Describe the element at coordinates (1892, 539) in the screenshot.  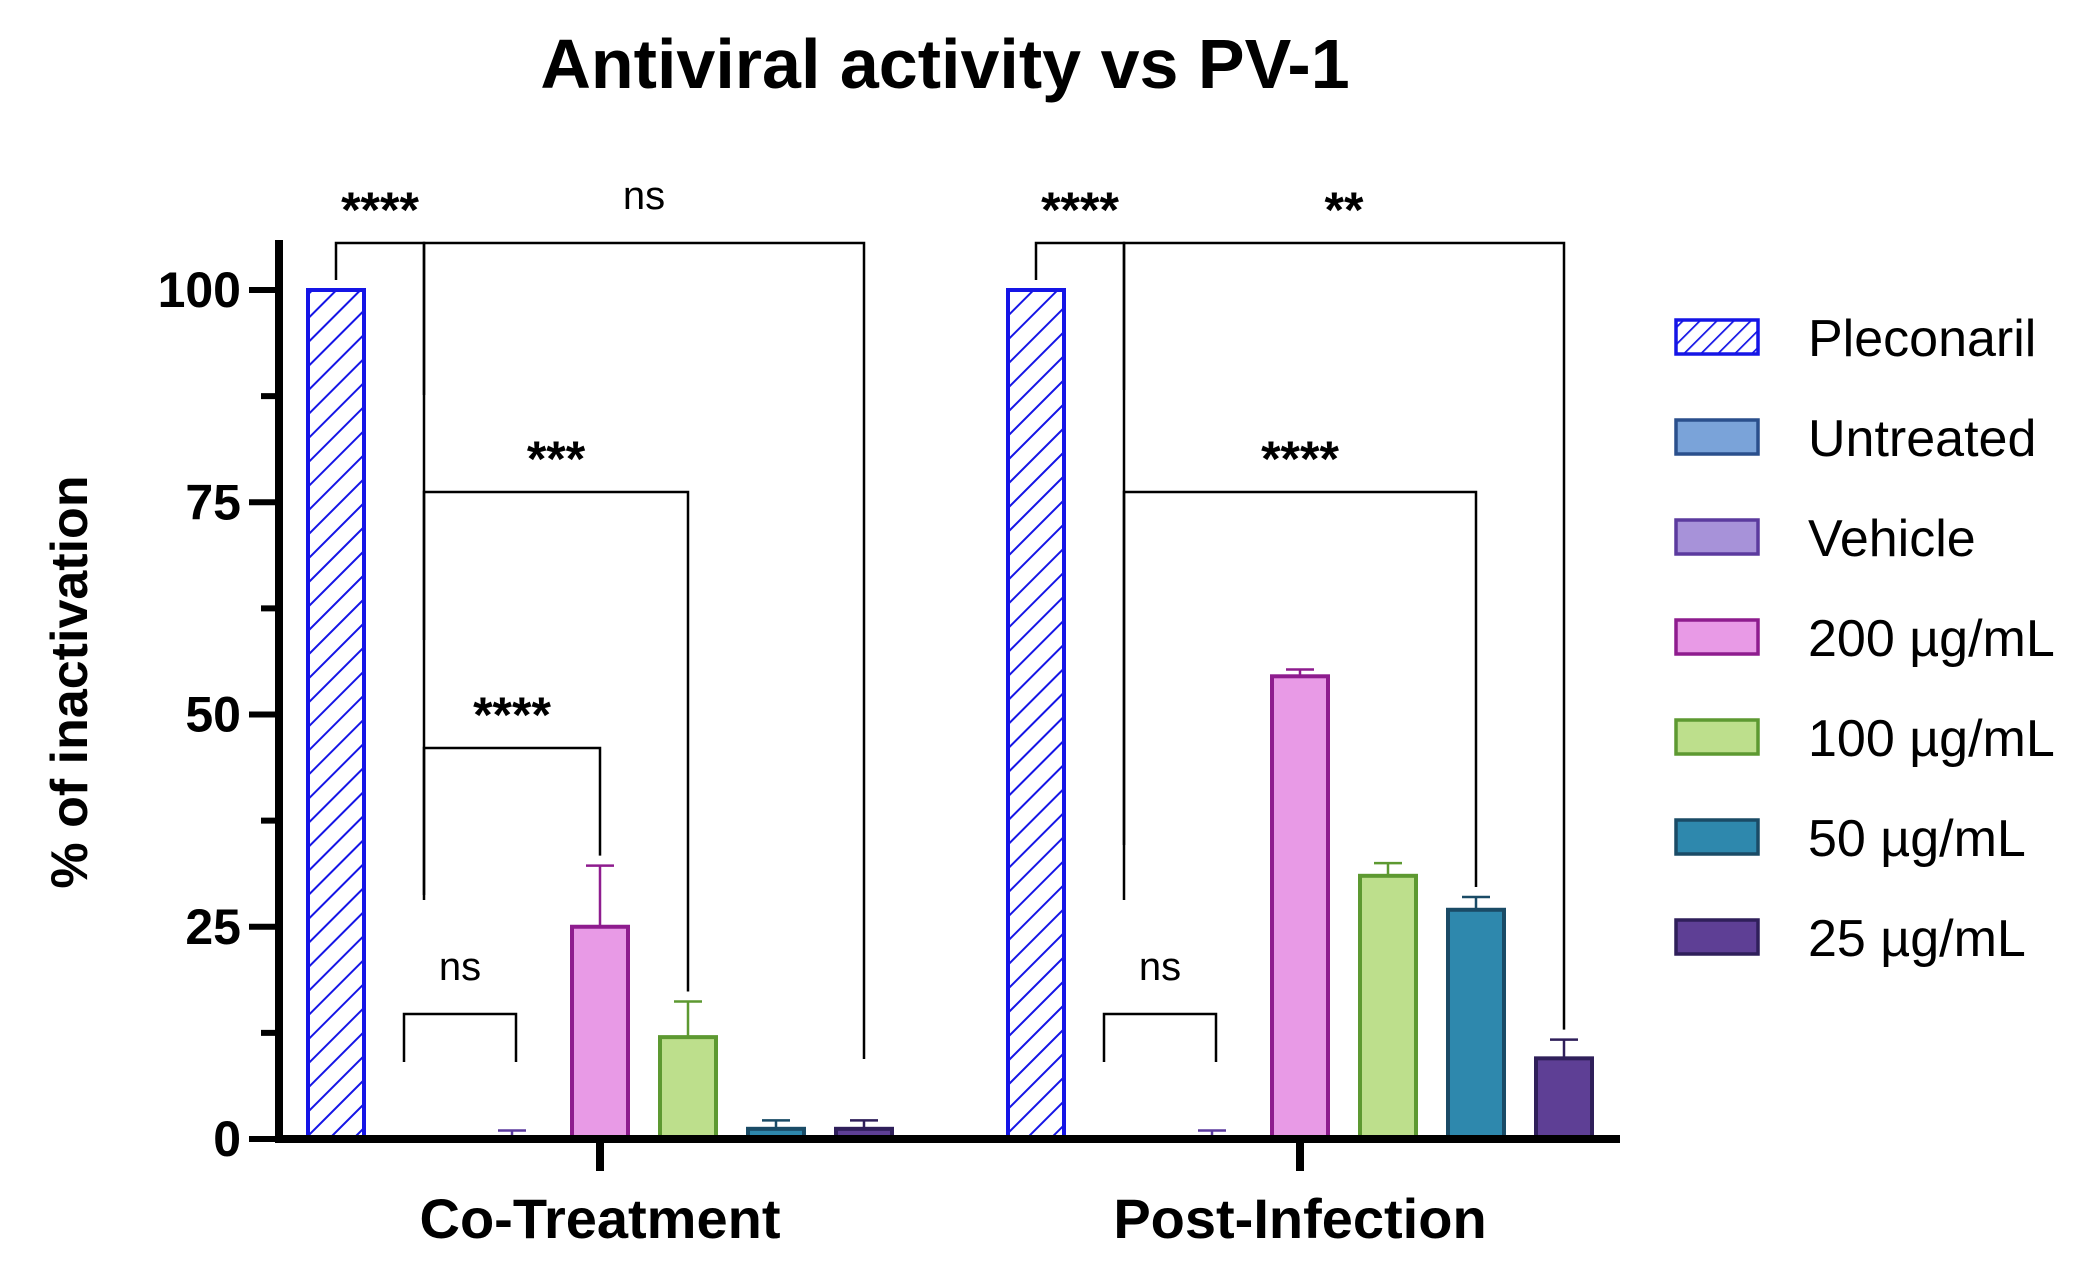
I see `legend-label-vehicle: Vehicle` at that location.